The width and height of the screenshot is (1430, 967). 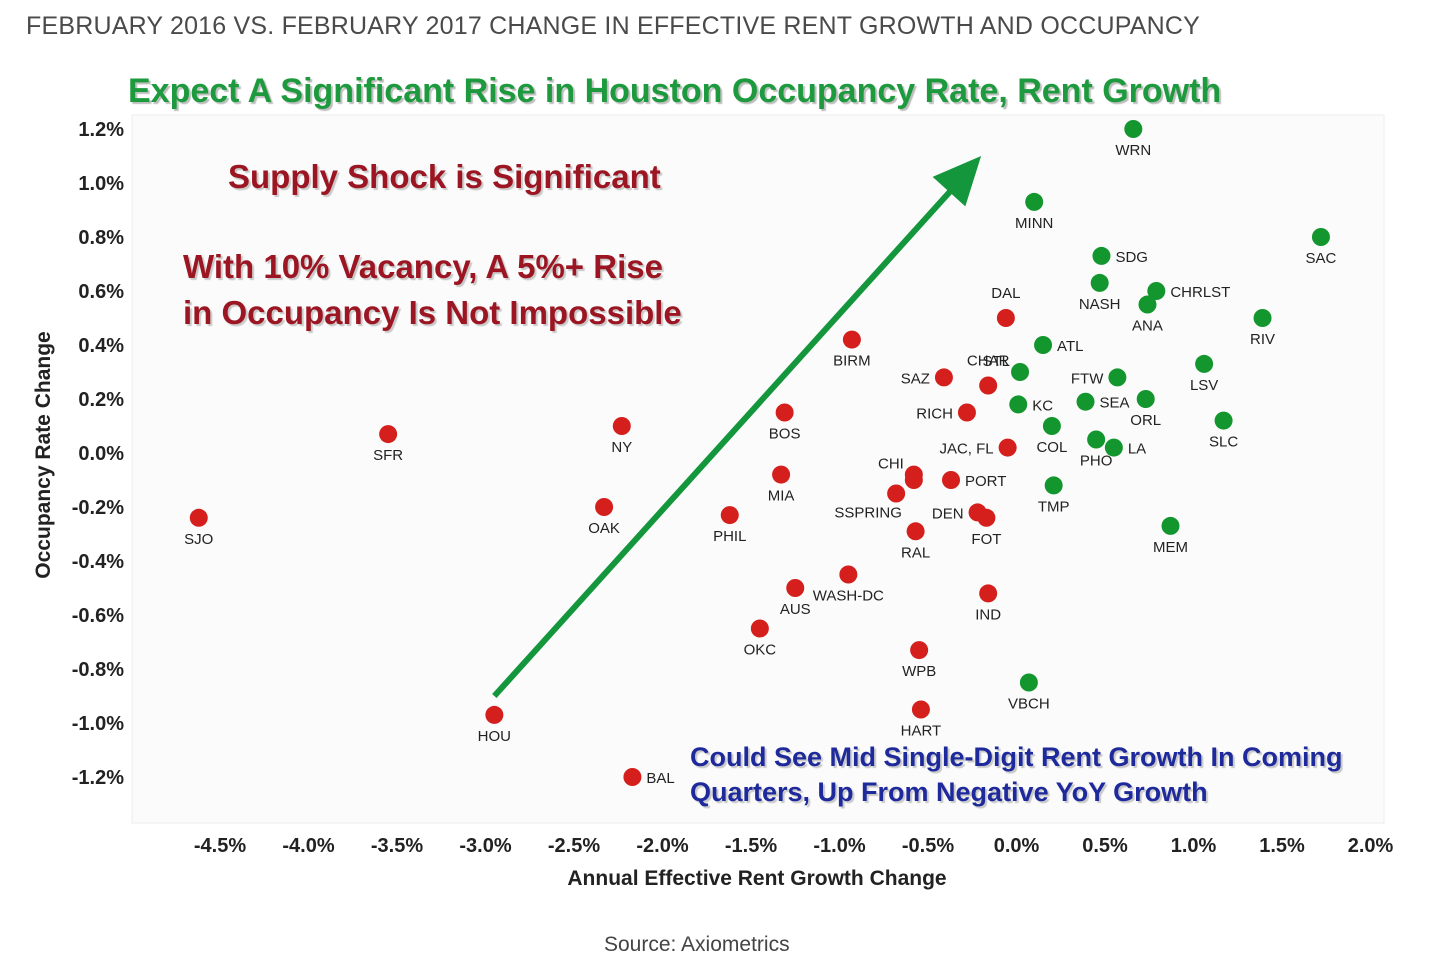 I want to click on x-tick-label: 1.5%, so click(x=1282, y=846).